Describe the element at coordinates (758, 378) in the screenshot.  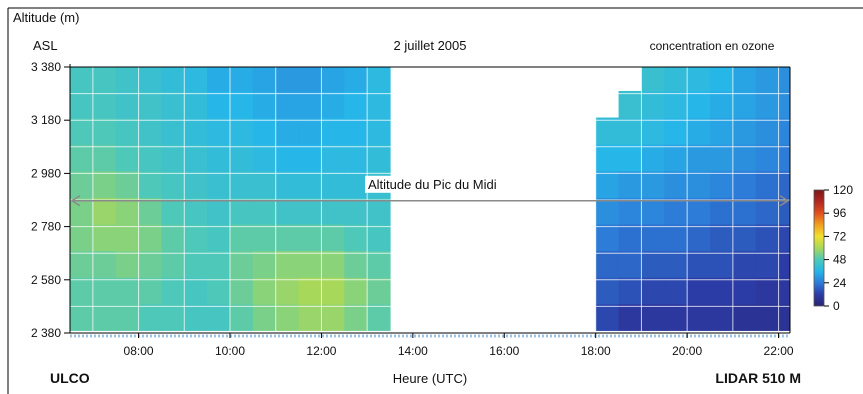
I see `right-instrument-label: LIDAR 510 M` at that location.